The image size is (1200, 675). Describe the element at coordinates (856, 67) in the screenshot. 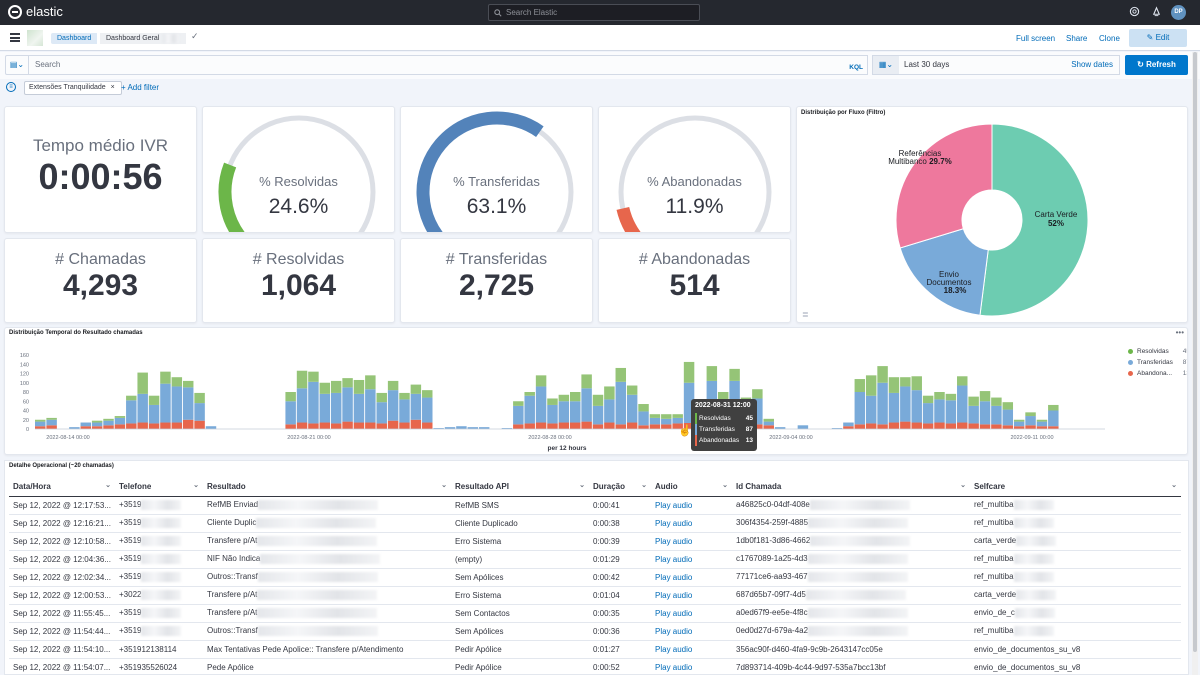

I see `kql-toggle: KQL` at that location.